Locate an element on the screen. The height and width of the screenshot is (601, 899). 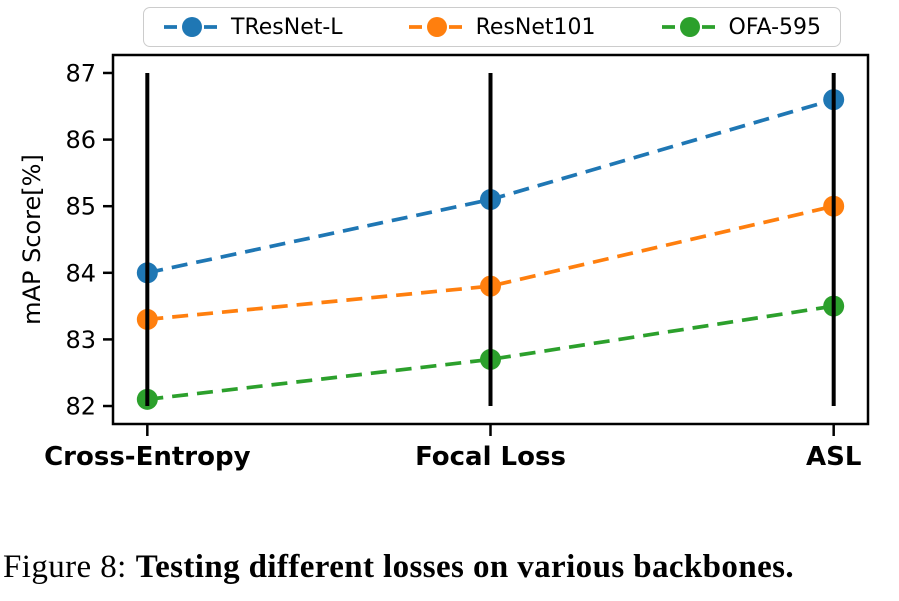
y-tick-label: 82 is located at coordinates (80, 407).